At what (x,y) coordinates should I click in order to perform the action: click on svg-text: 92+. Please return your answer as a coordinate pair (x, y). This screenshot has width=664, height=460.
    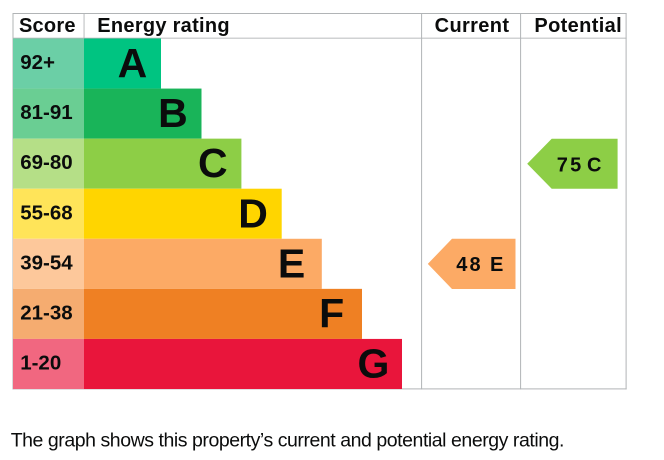
    Looking at the image, I should click on (37, 62).